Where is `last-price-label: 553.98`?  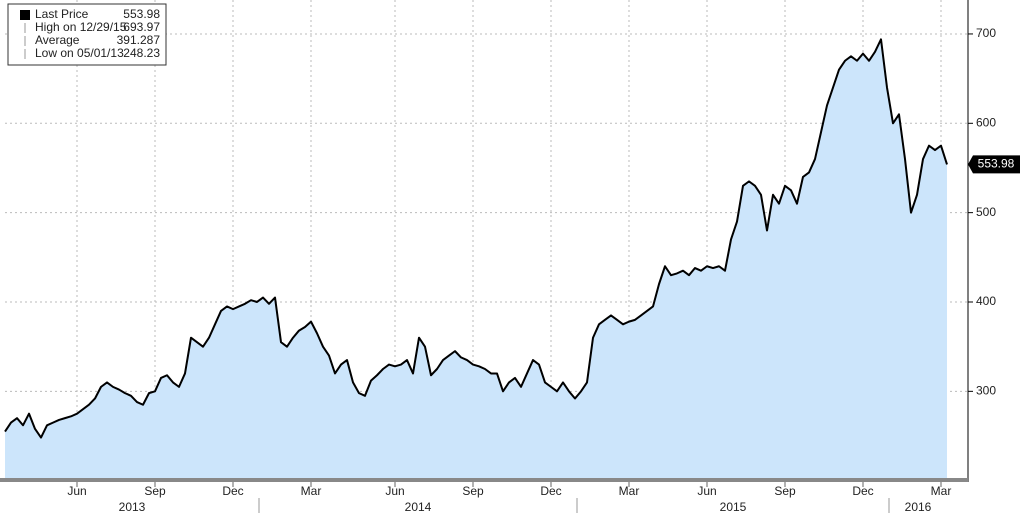 last-price-label: 553.98 is located at coordinates (996, 164).